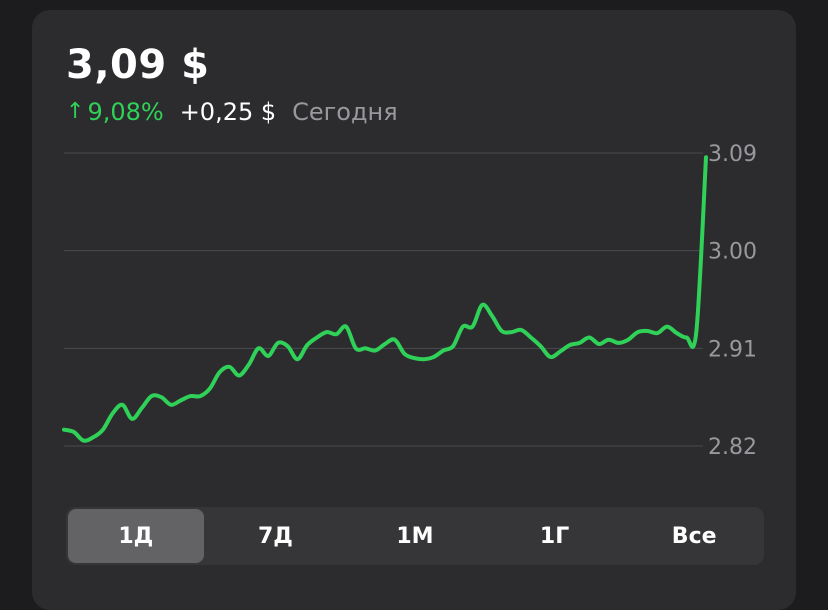  I want to click on period-label: Сегодня, so click(345, 112).